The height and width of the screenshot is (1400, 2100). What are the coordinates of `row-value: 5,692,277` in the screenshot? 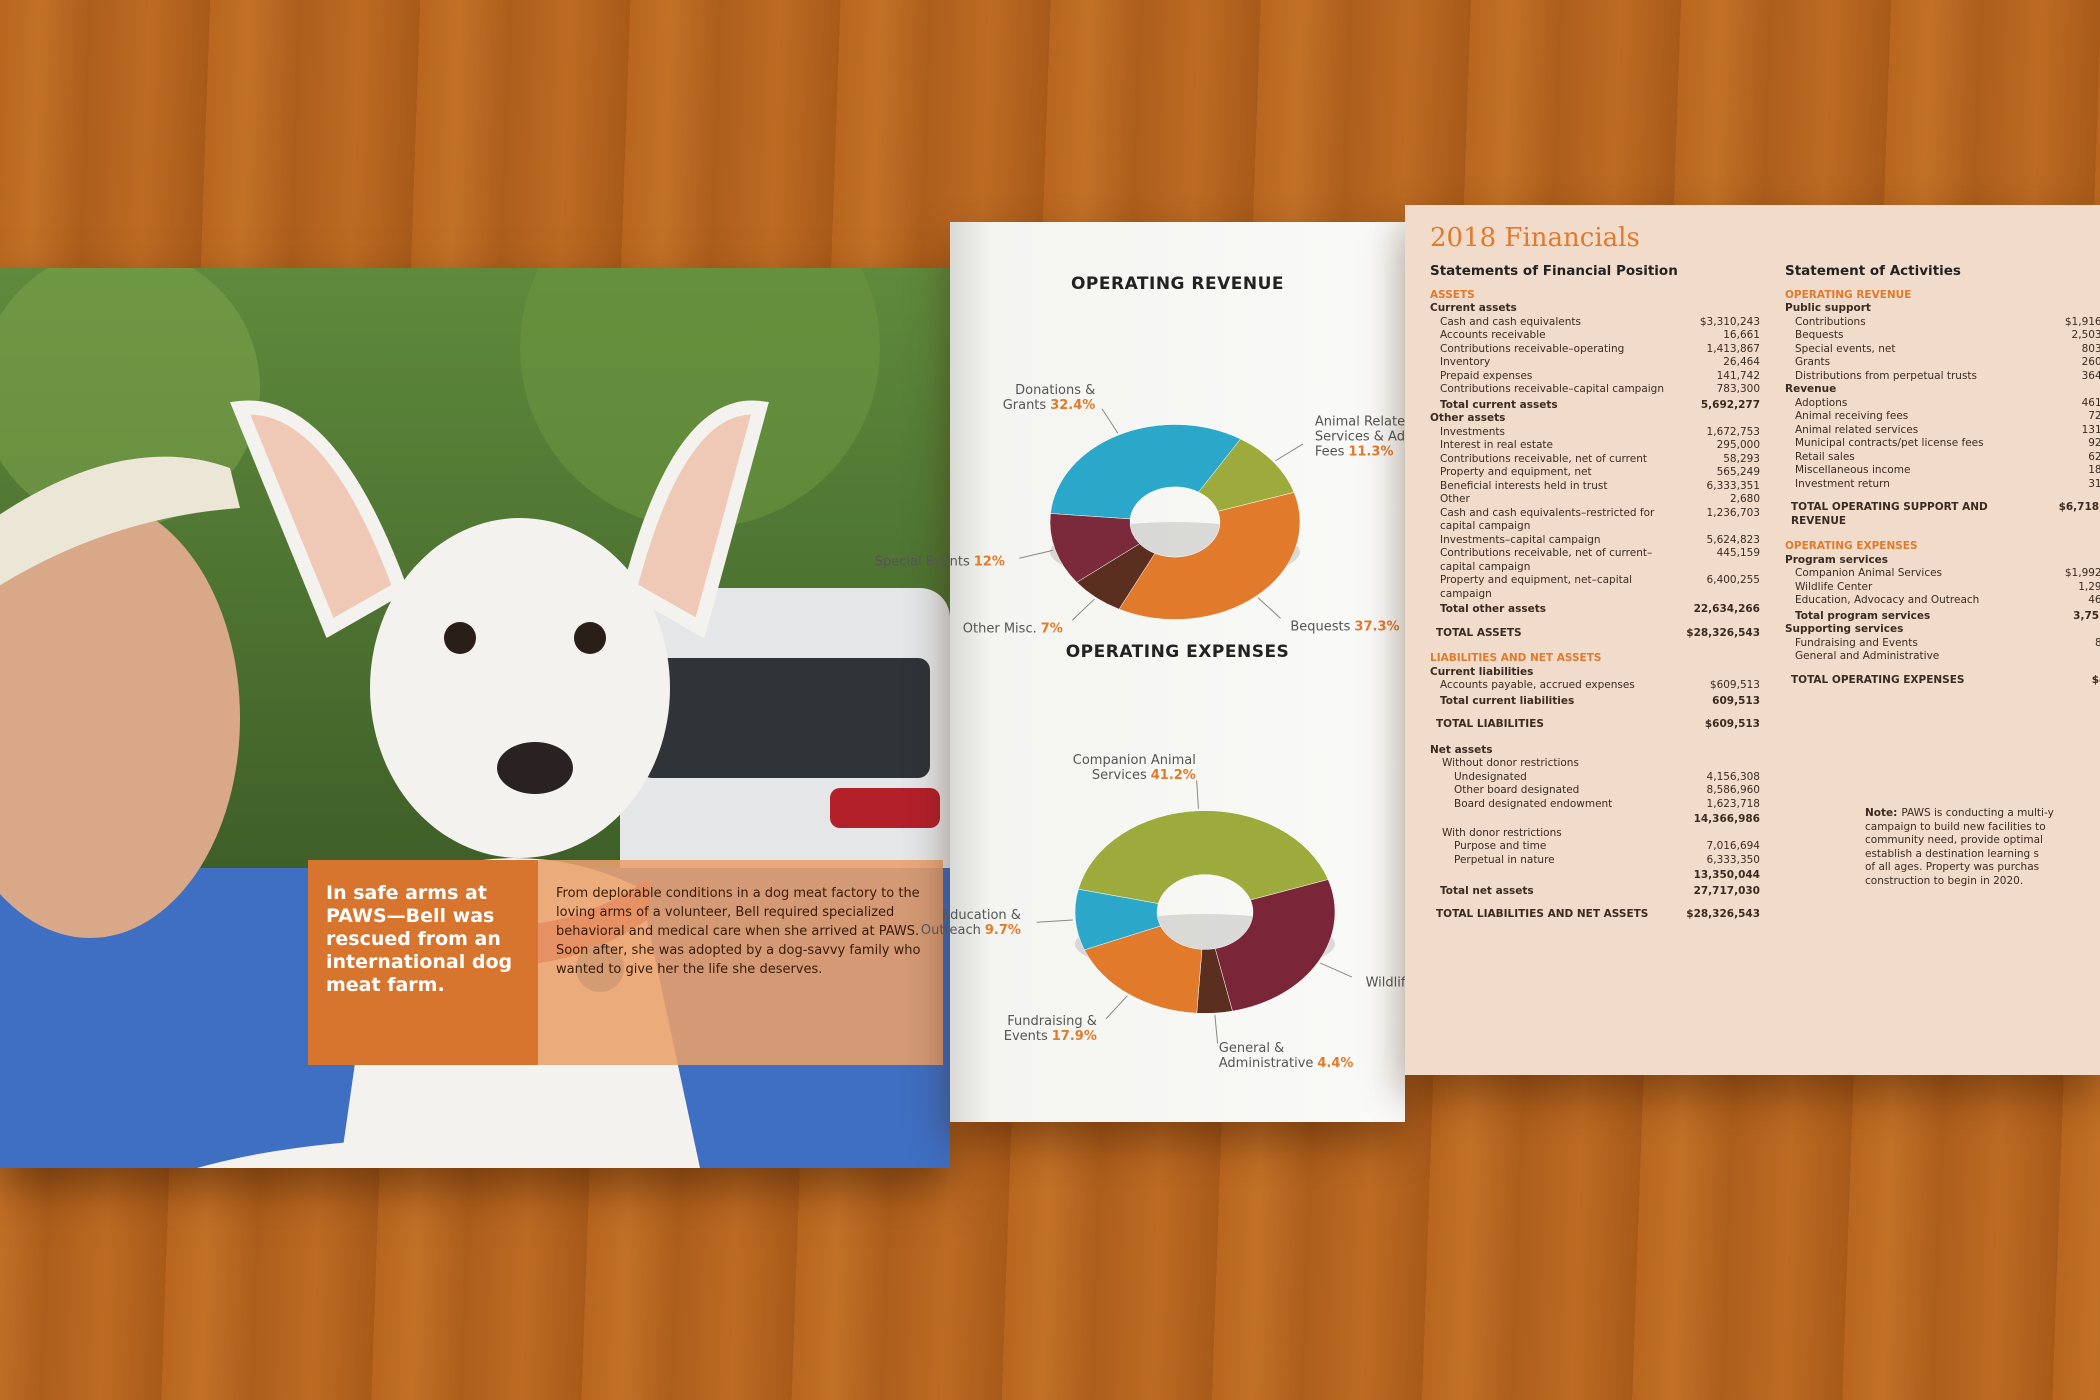 It's located at (1730, 404).